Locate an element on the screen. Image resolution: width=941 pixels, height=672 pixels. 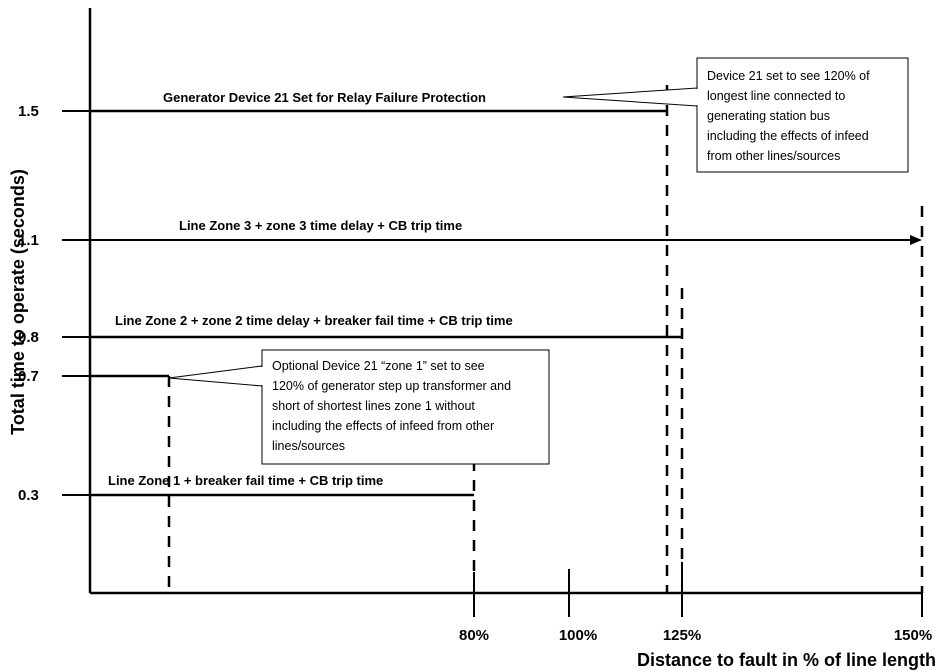
x-tick-label: 125% is located at coordinates (682, 635).